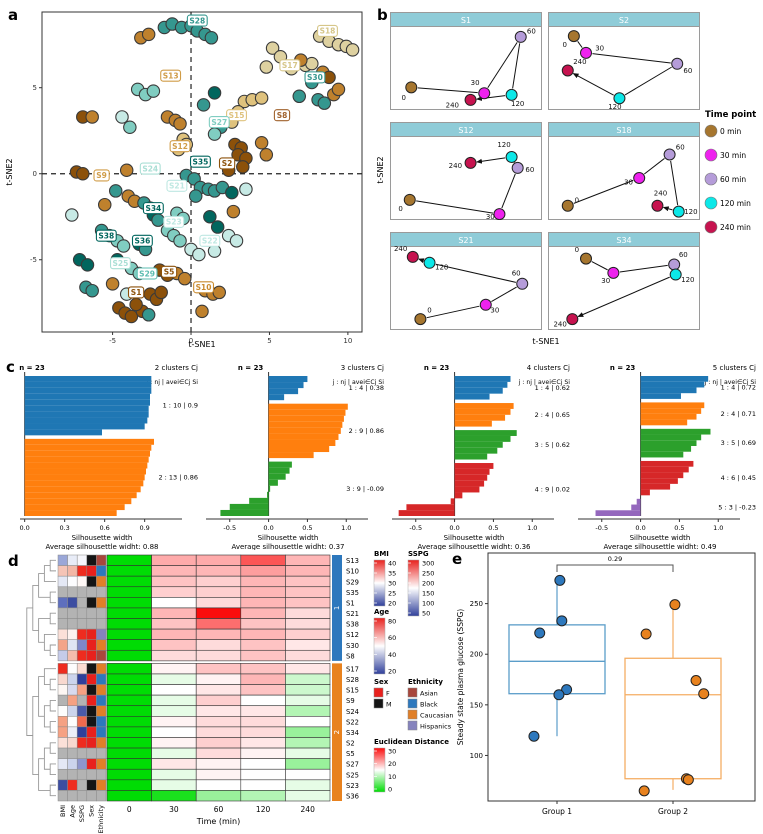  I want to click on legend-tick-label: 40, so click(392, 564).